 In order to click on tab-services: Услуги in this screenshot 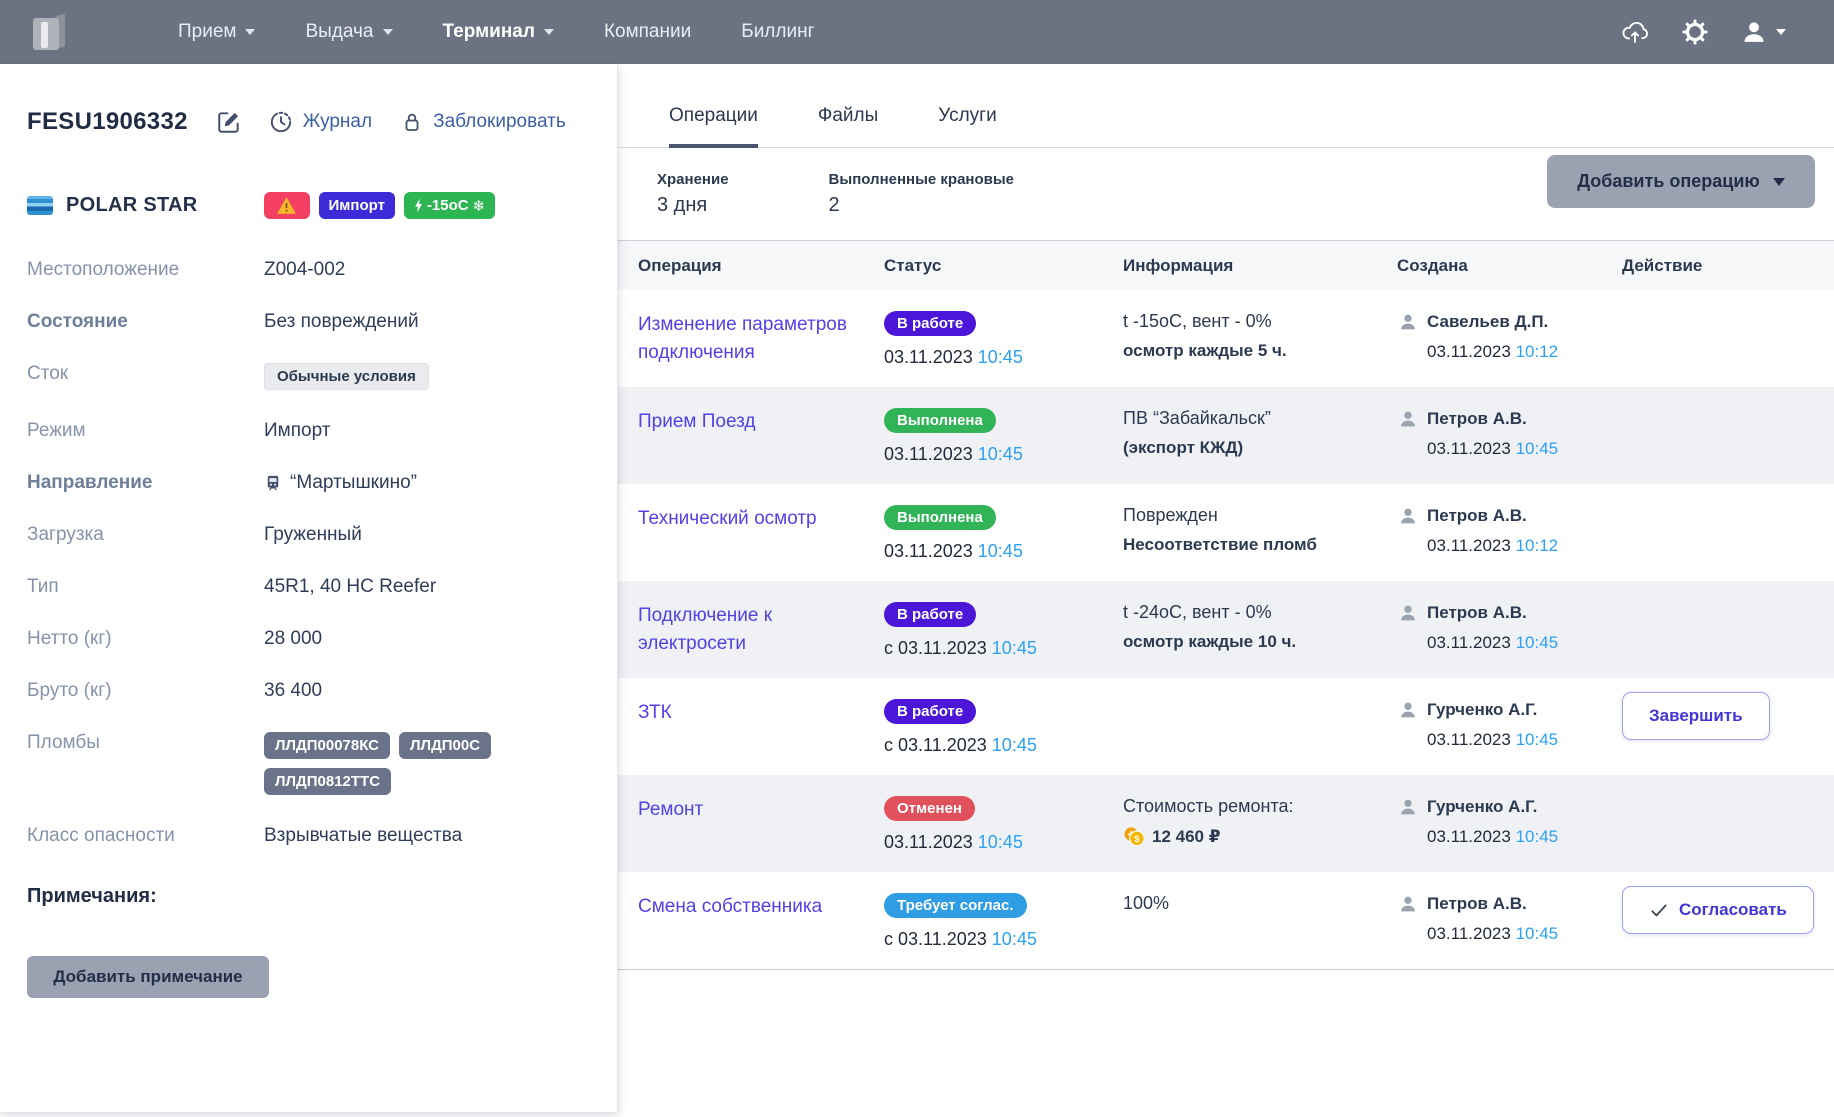, I will do `click(967, 115)`.